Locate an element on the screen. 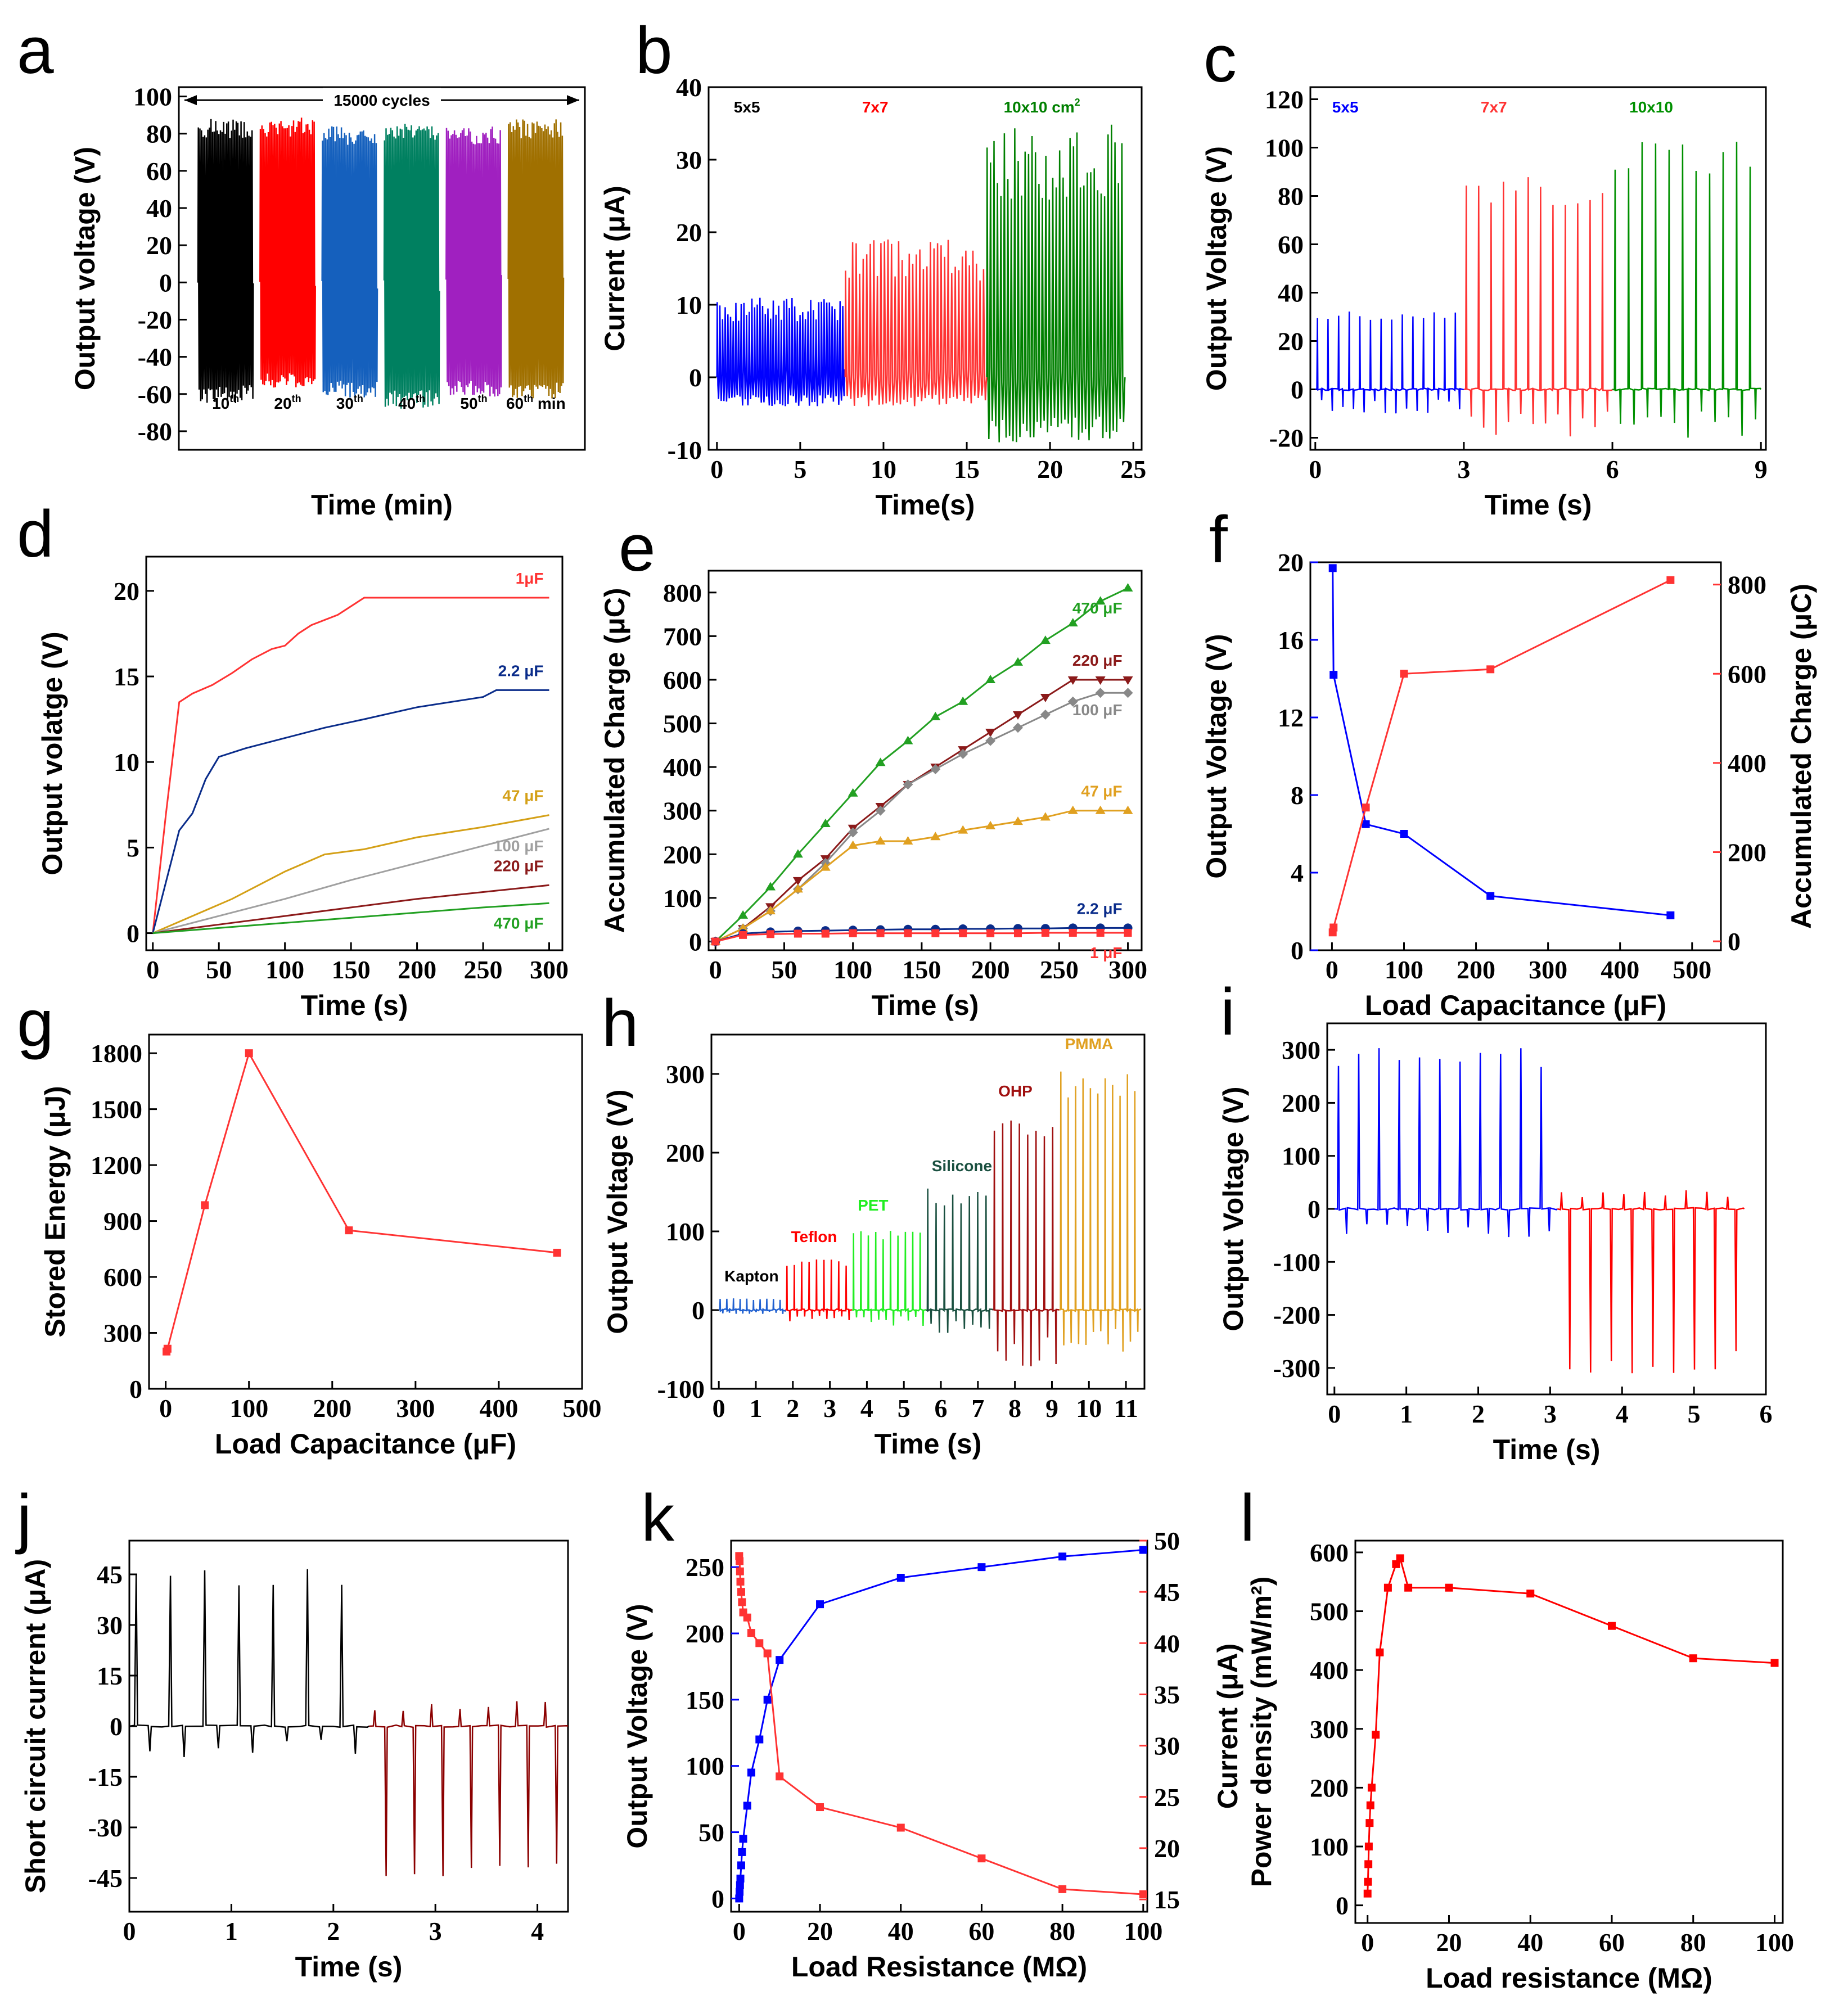  series-470-μF is located at coordinates (922, 765).